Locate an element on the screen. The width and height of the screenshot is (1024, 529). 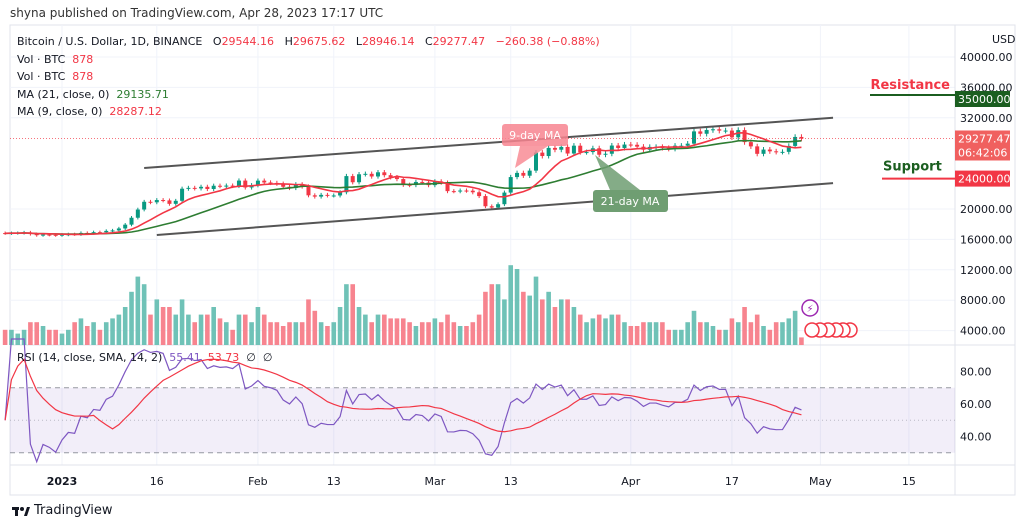
lightning-event-icon is located at coordinates (810, 308).